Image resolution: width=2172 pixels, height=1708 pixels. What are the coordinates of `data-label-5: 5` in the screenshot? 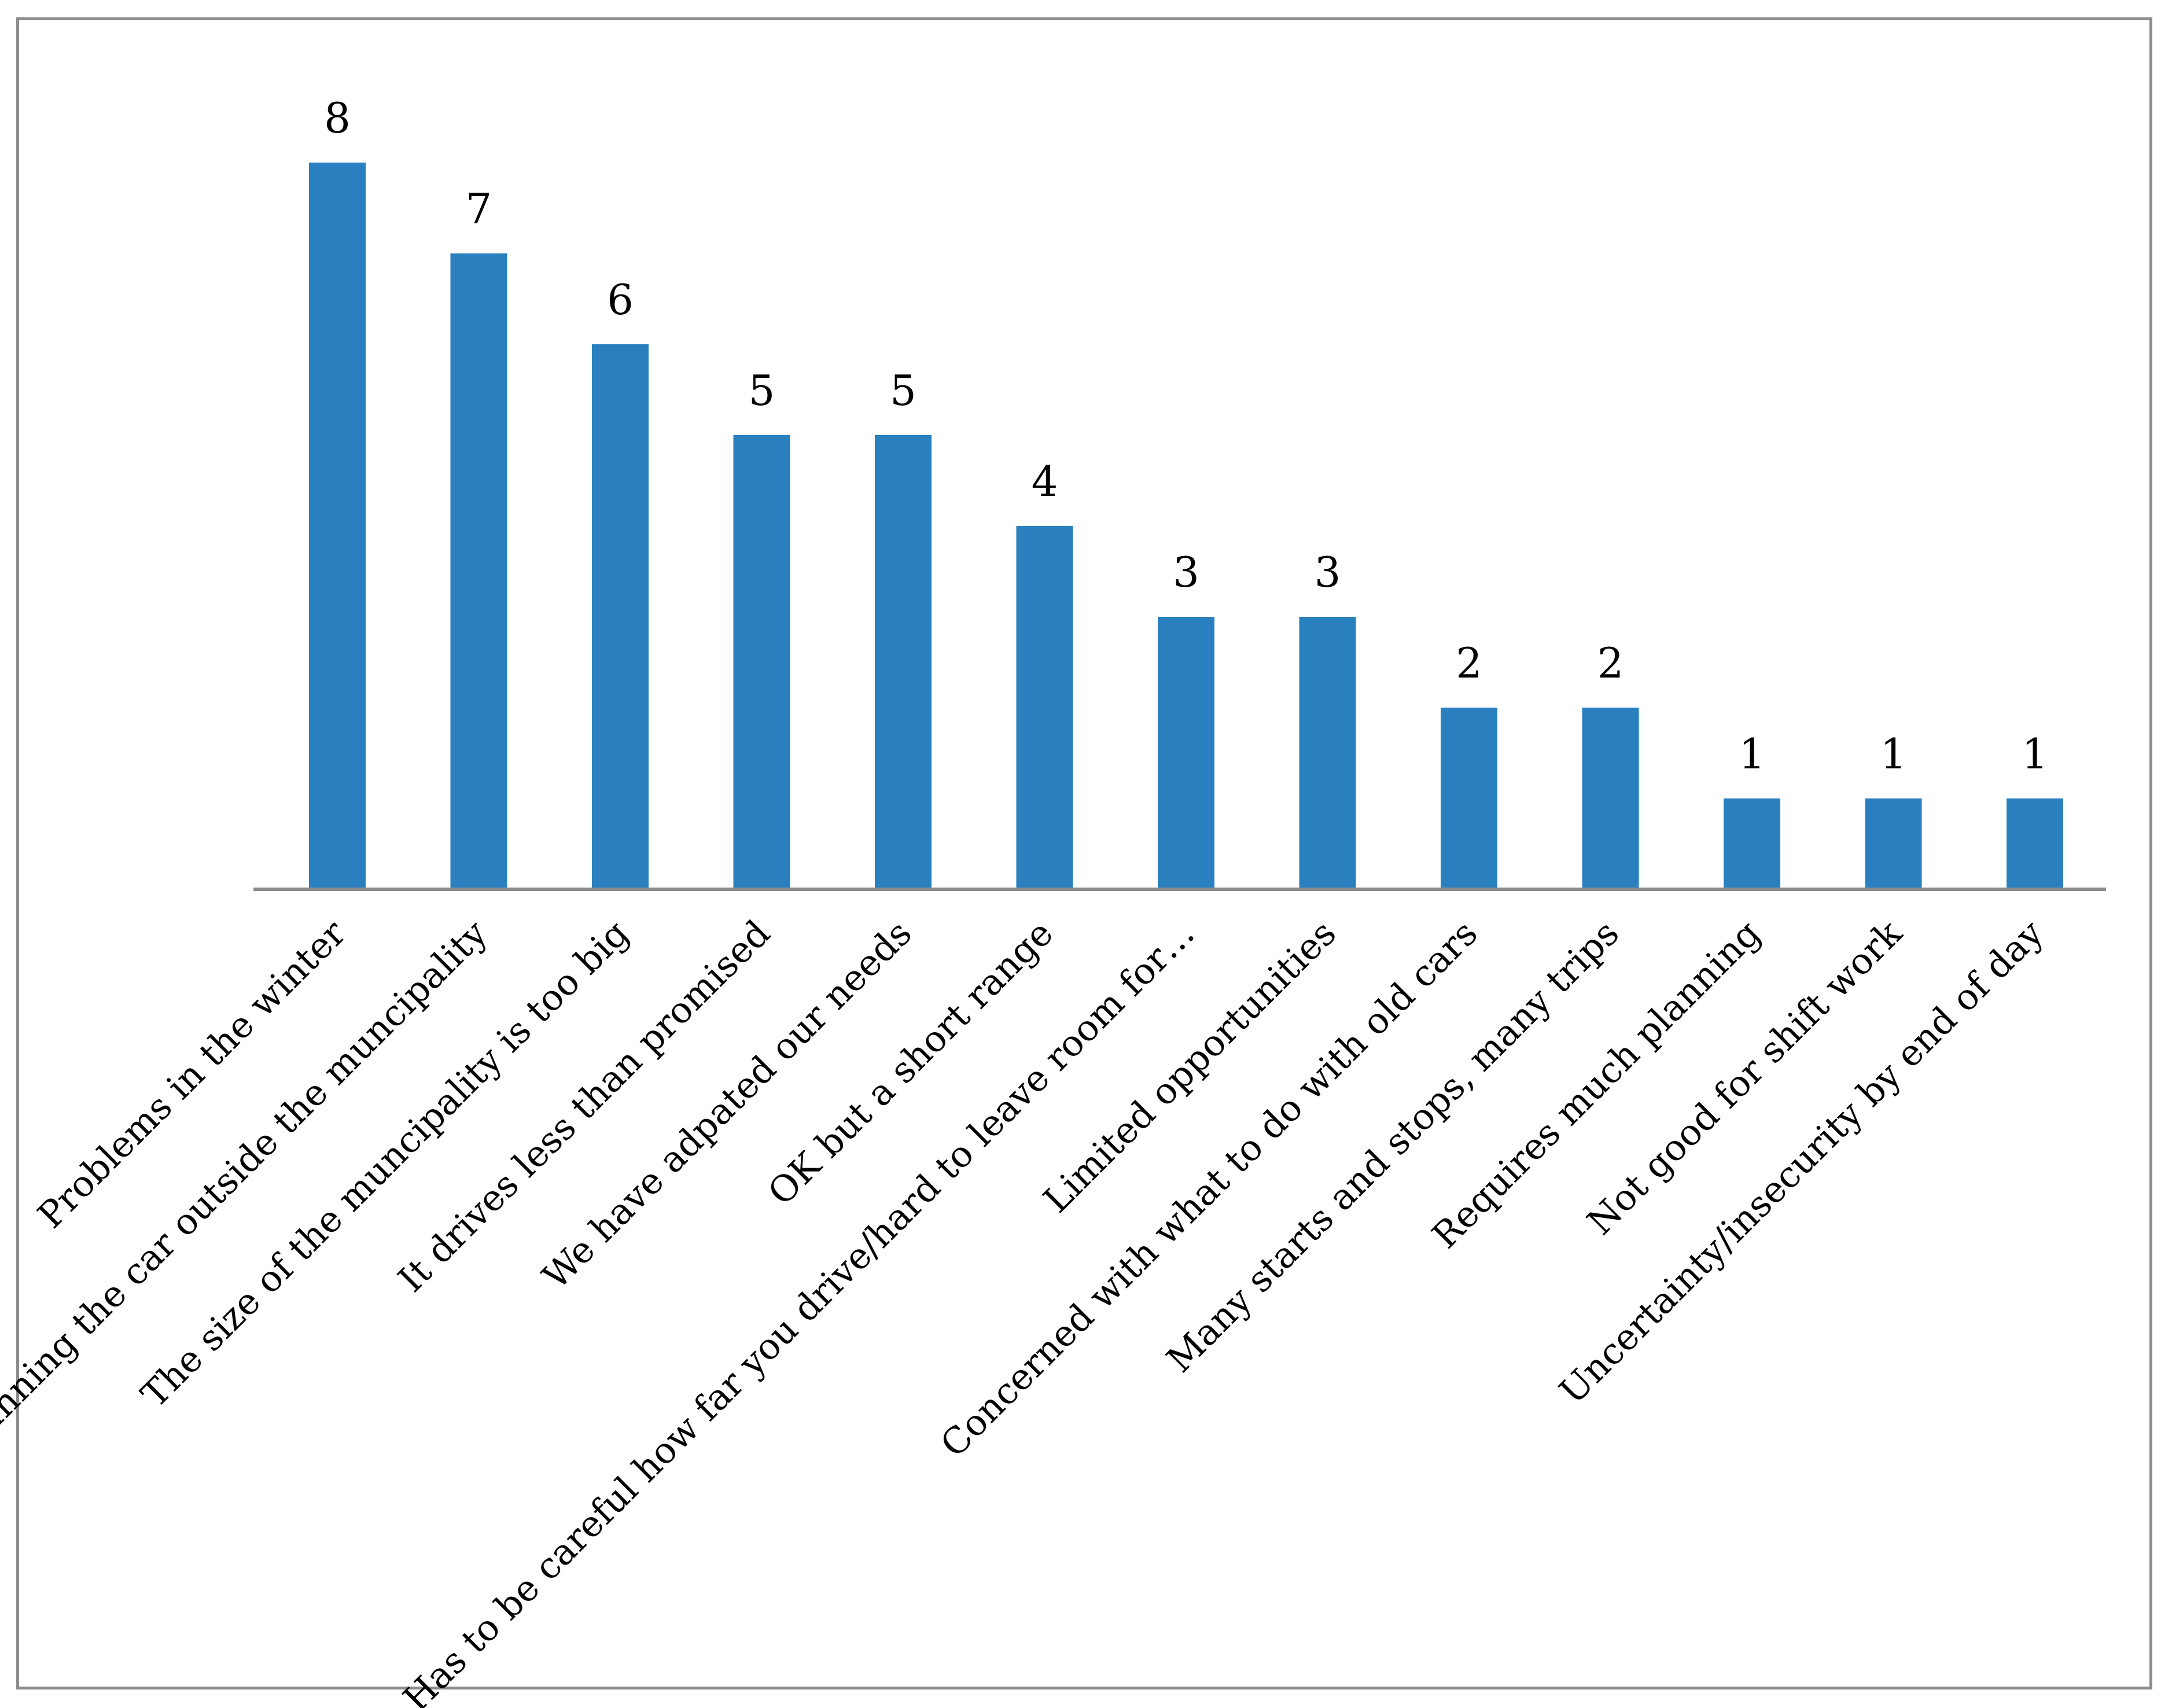 It's located at (903, 390).